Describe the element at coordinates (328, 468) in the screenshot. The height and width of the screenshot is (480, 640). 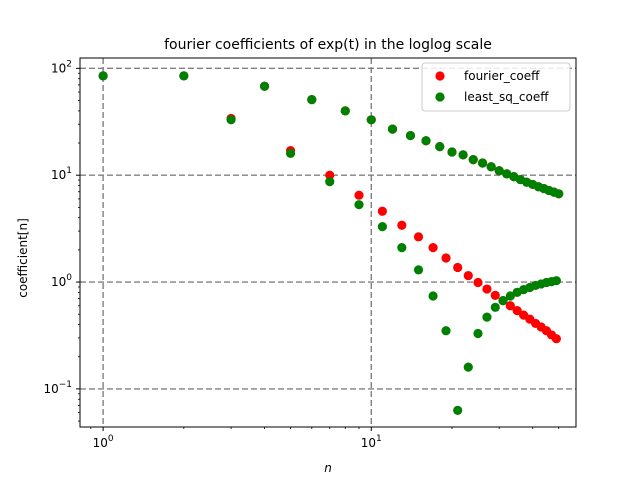
I see `x-axis-label: n` at that location.